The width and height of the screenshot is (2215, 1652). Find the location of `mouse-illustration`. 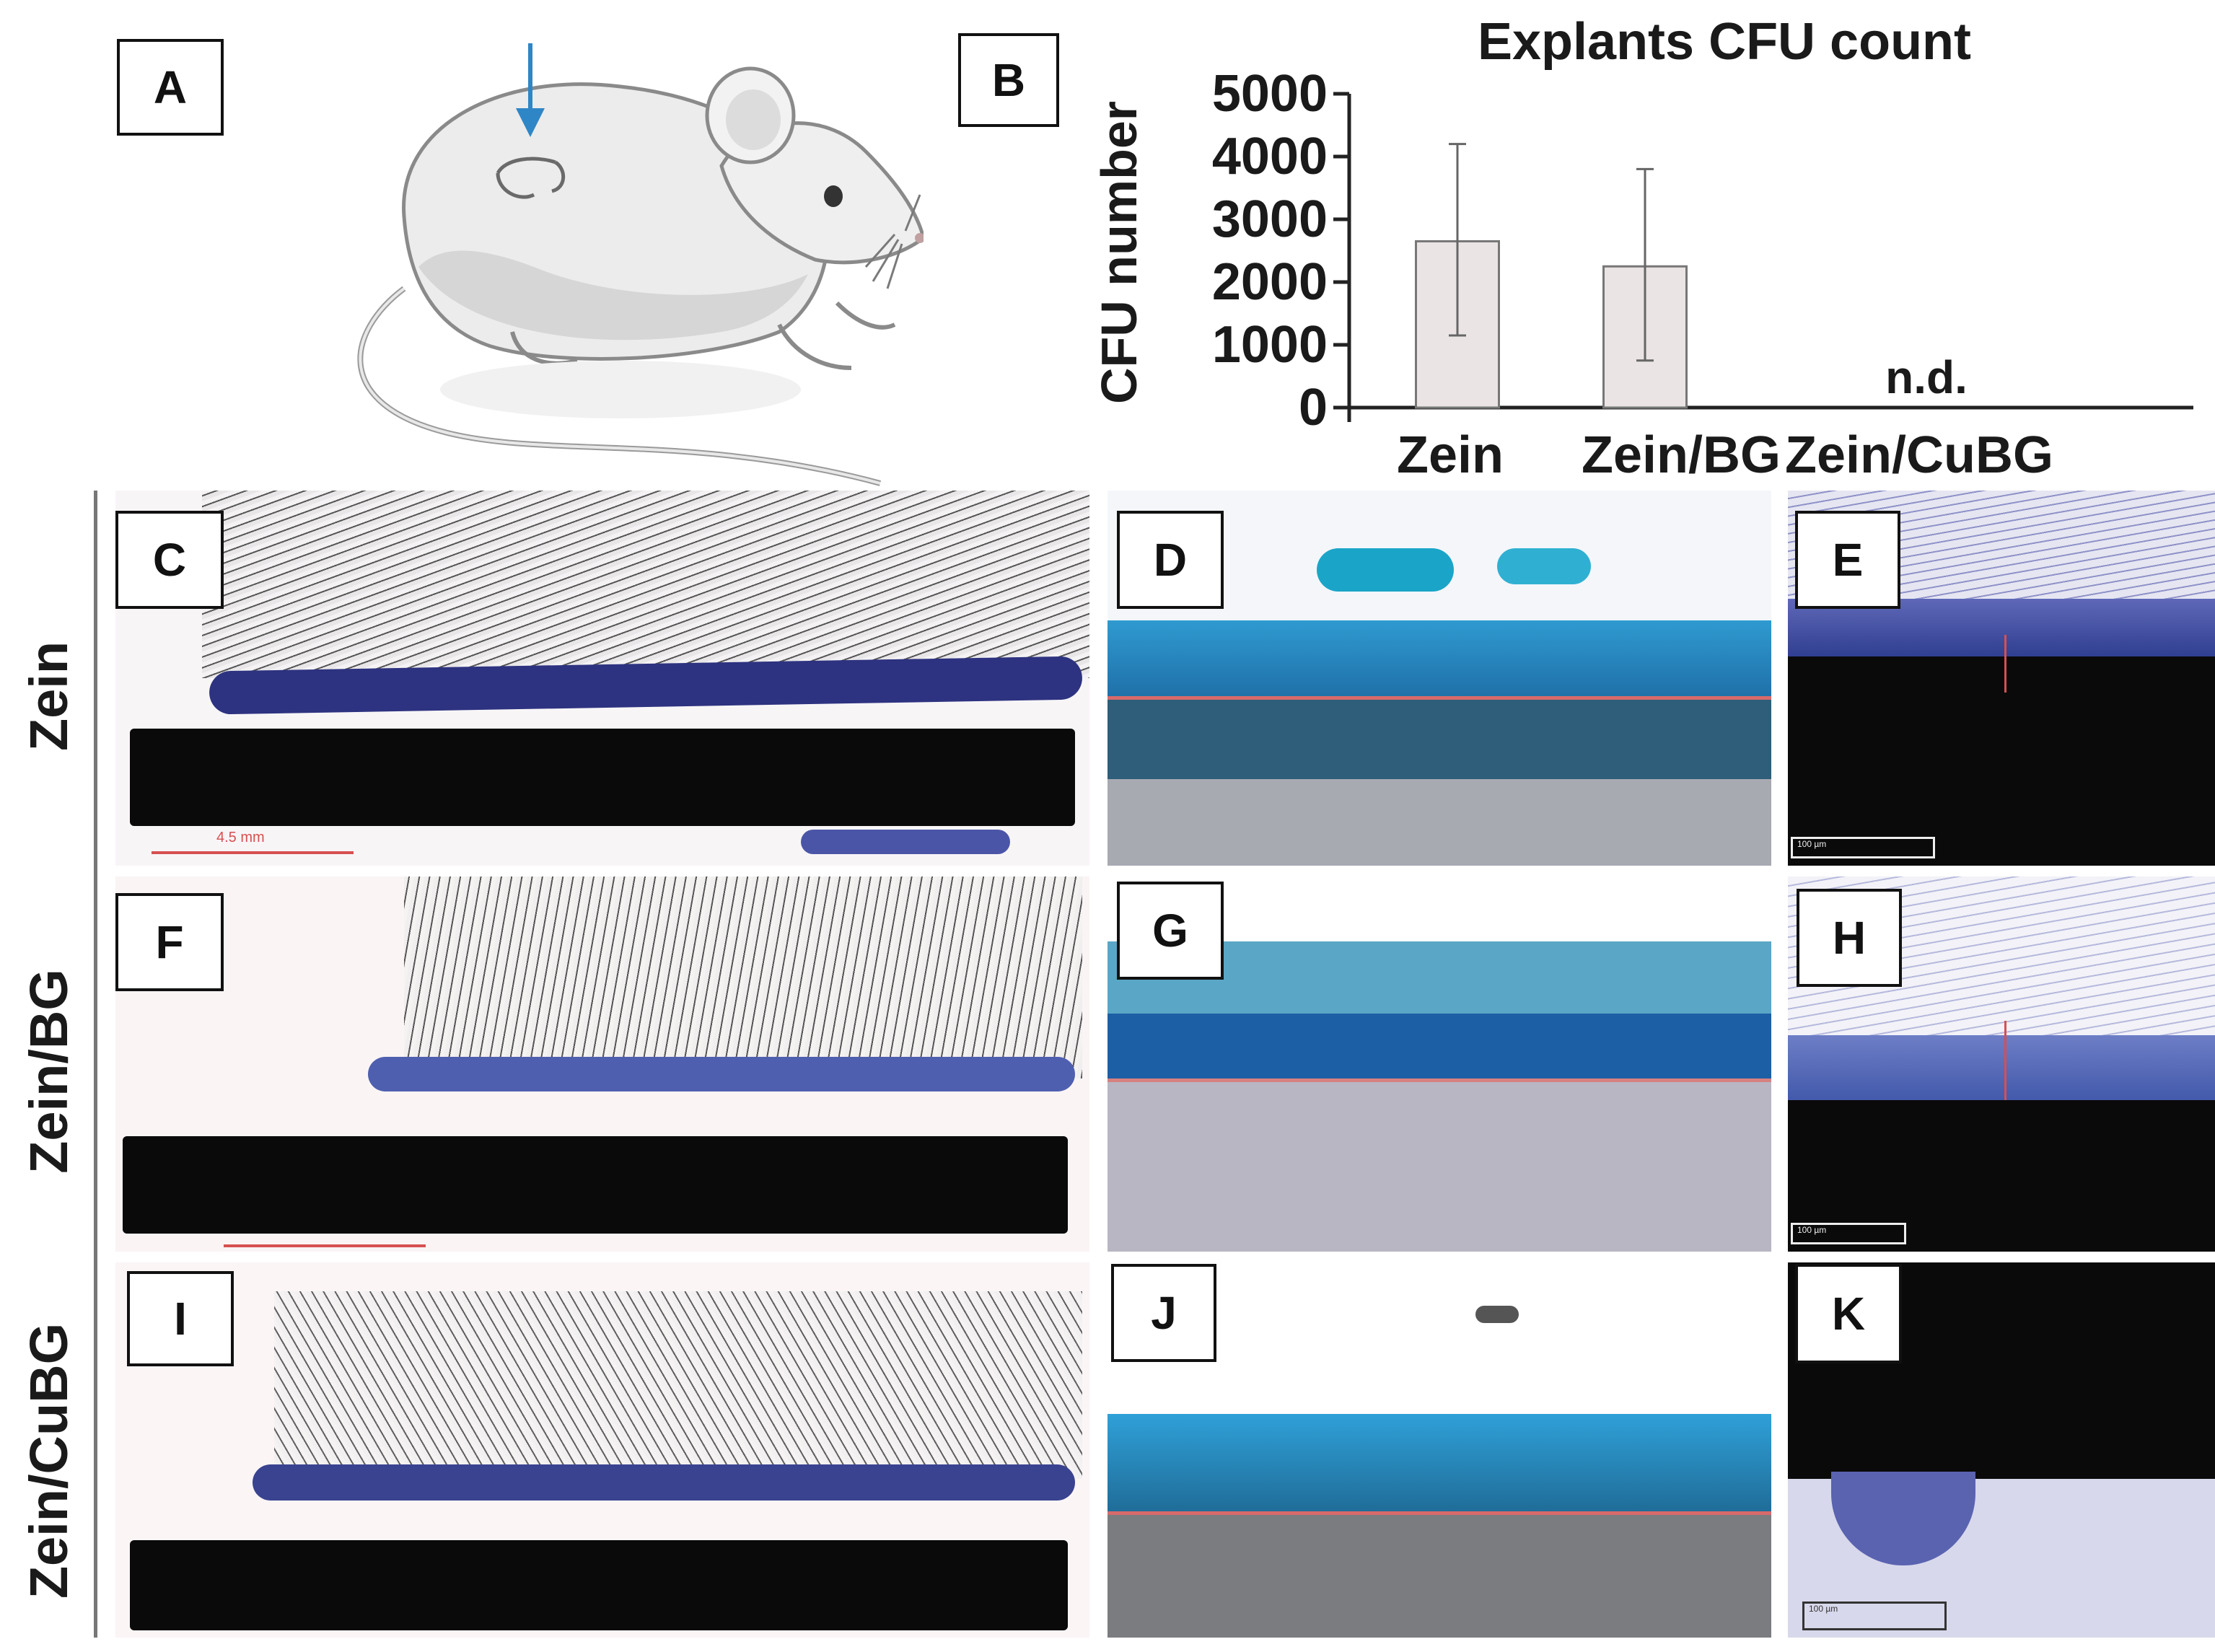

mouse-illustration is located at coordinates (640, 264).